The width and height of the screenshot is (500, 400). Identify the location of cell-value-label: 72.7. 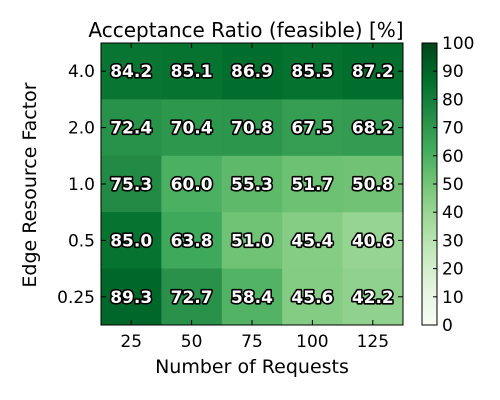
(192, 298).